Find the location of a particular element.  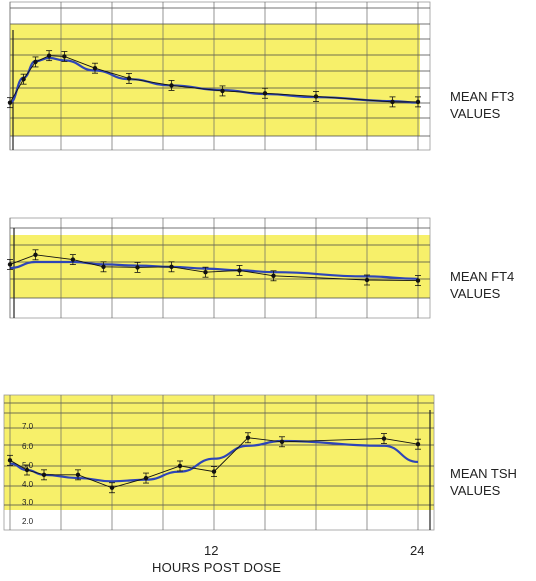

tsh-label-line1: MEAN TSH is located at coordinates (483, 473).